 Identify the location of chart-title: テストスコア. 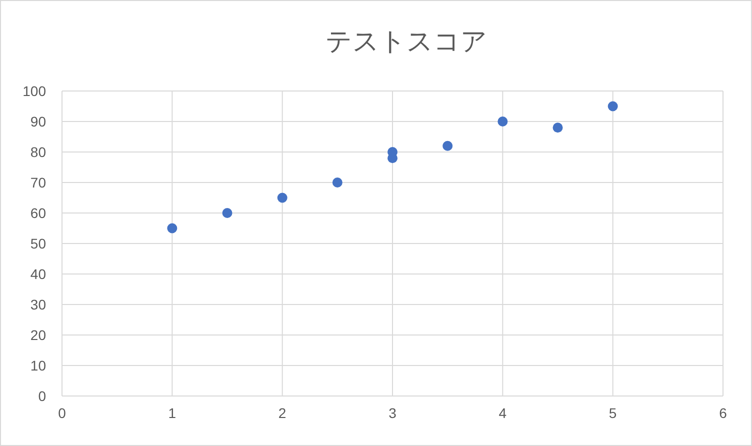
(407, 41).